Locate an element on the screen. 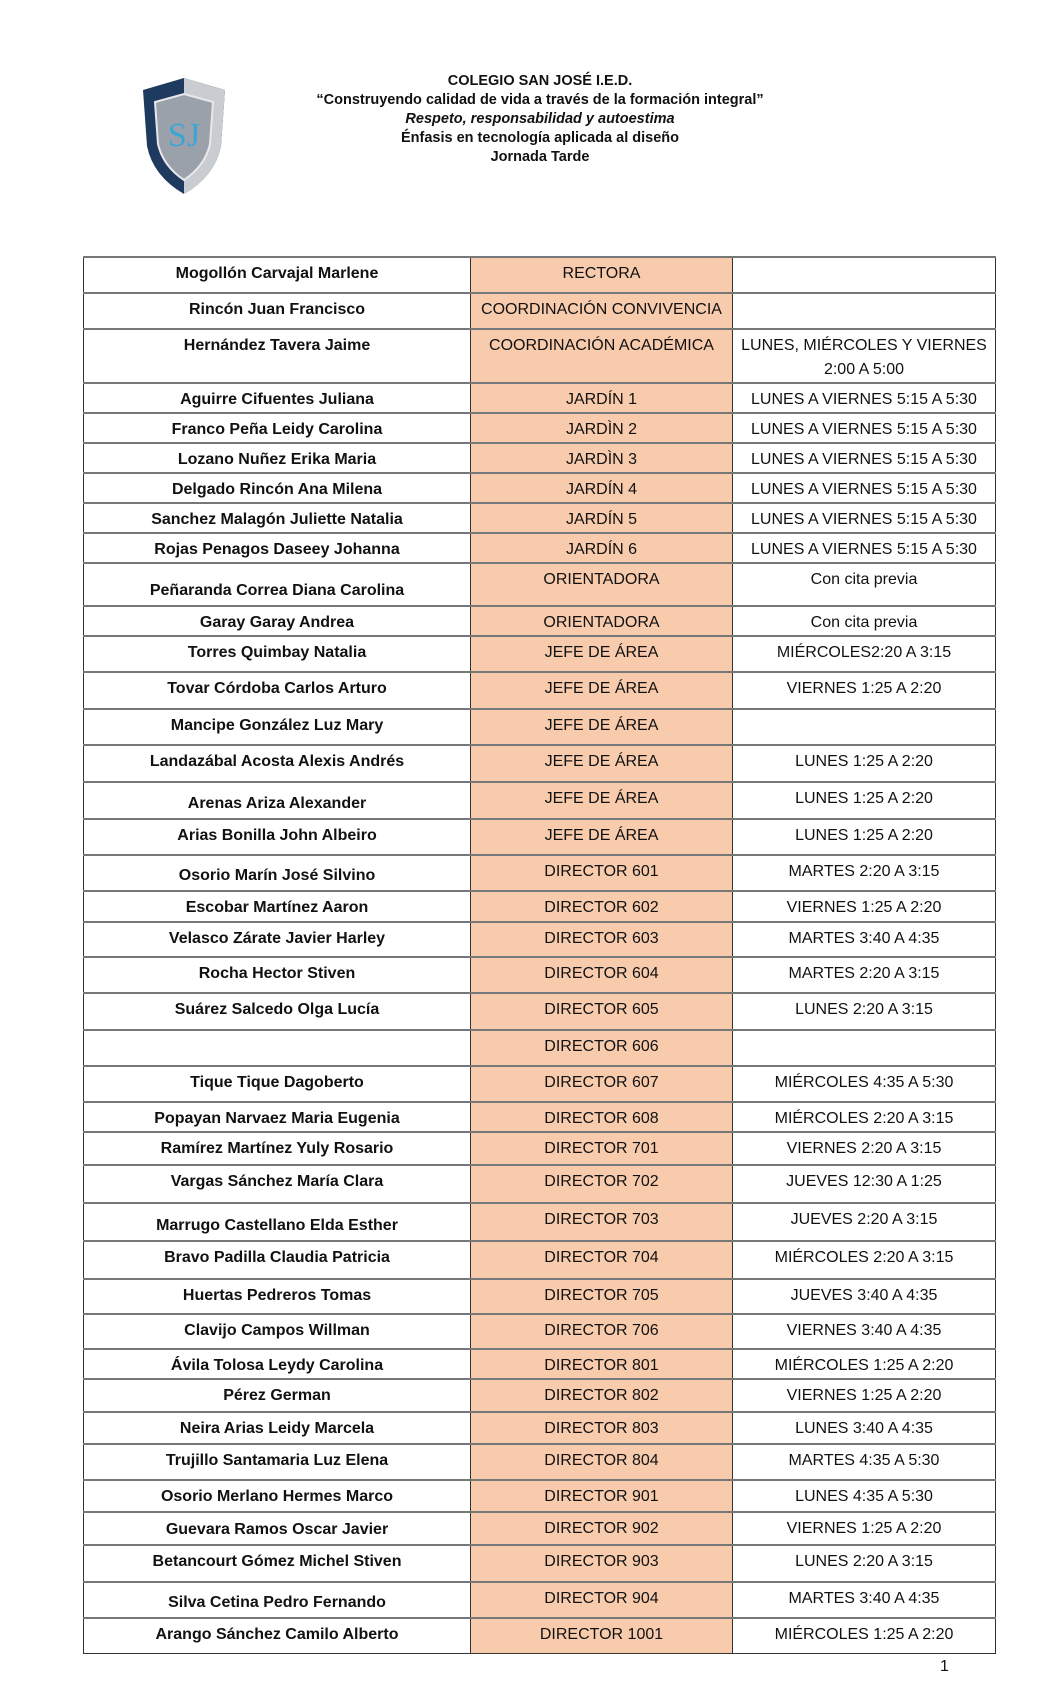  staff-role: DIRECTOR 604 is located at coordinates (601, 975).